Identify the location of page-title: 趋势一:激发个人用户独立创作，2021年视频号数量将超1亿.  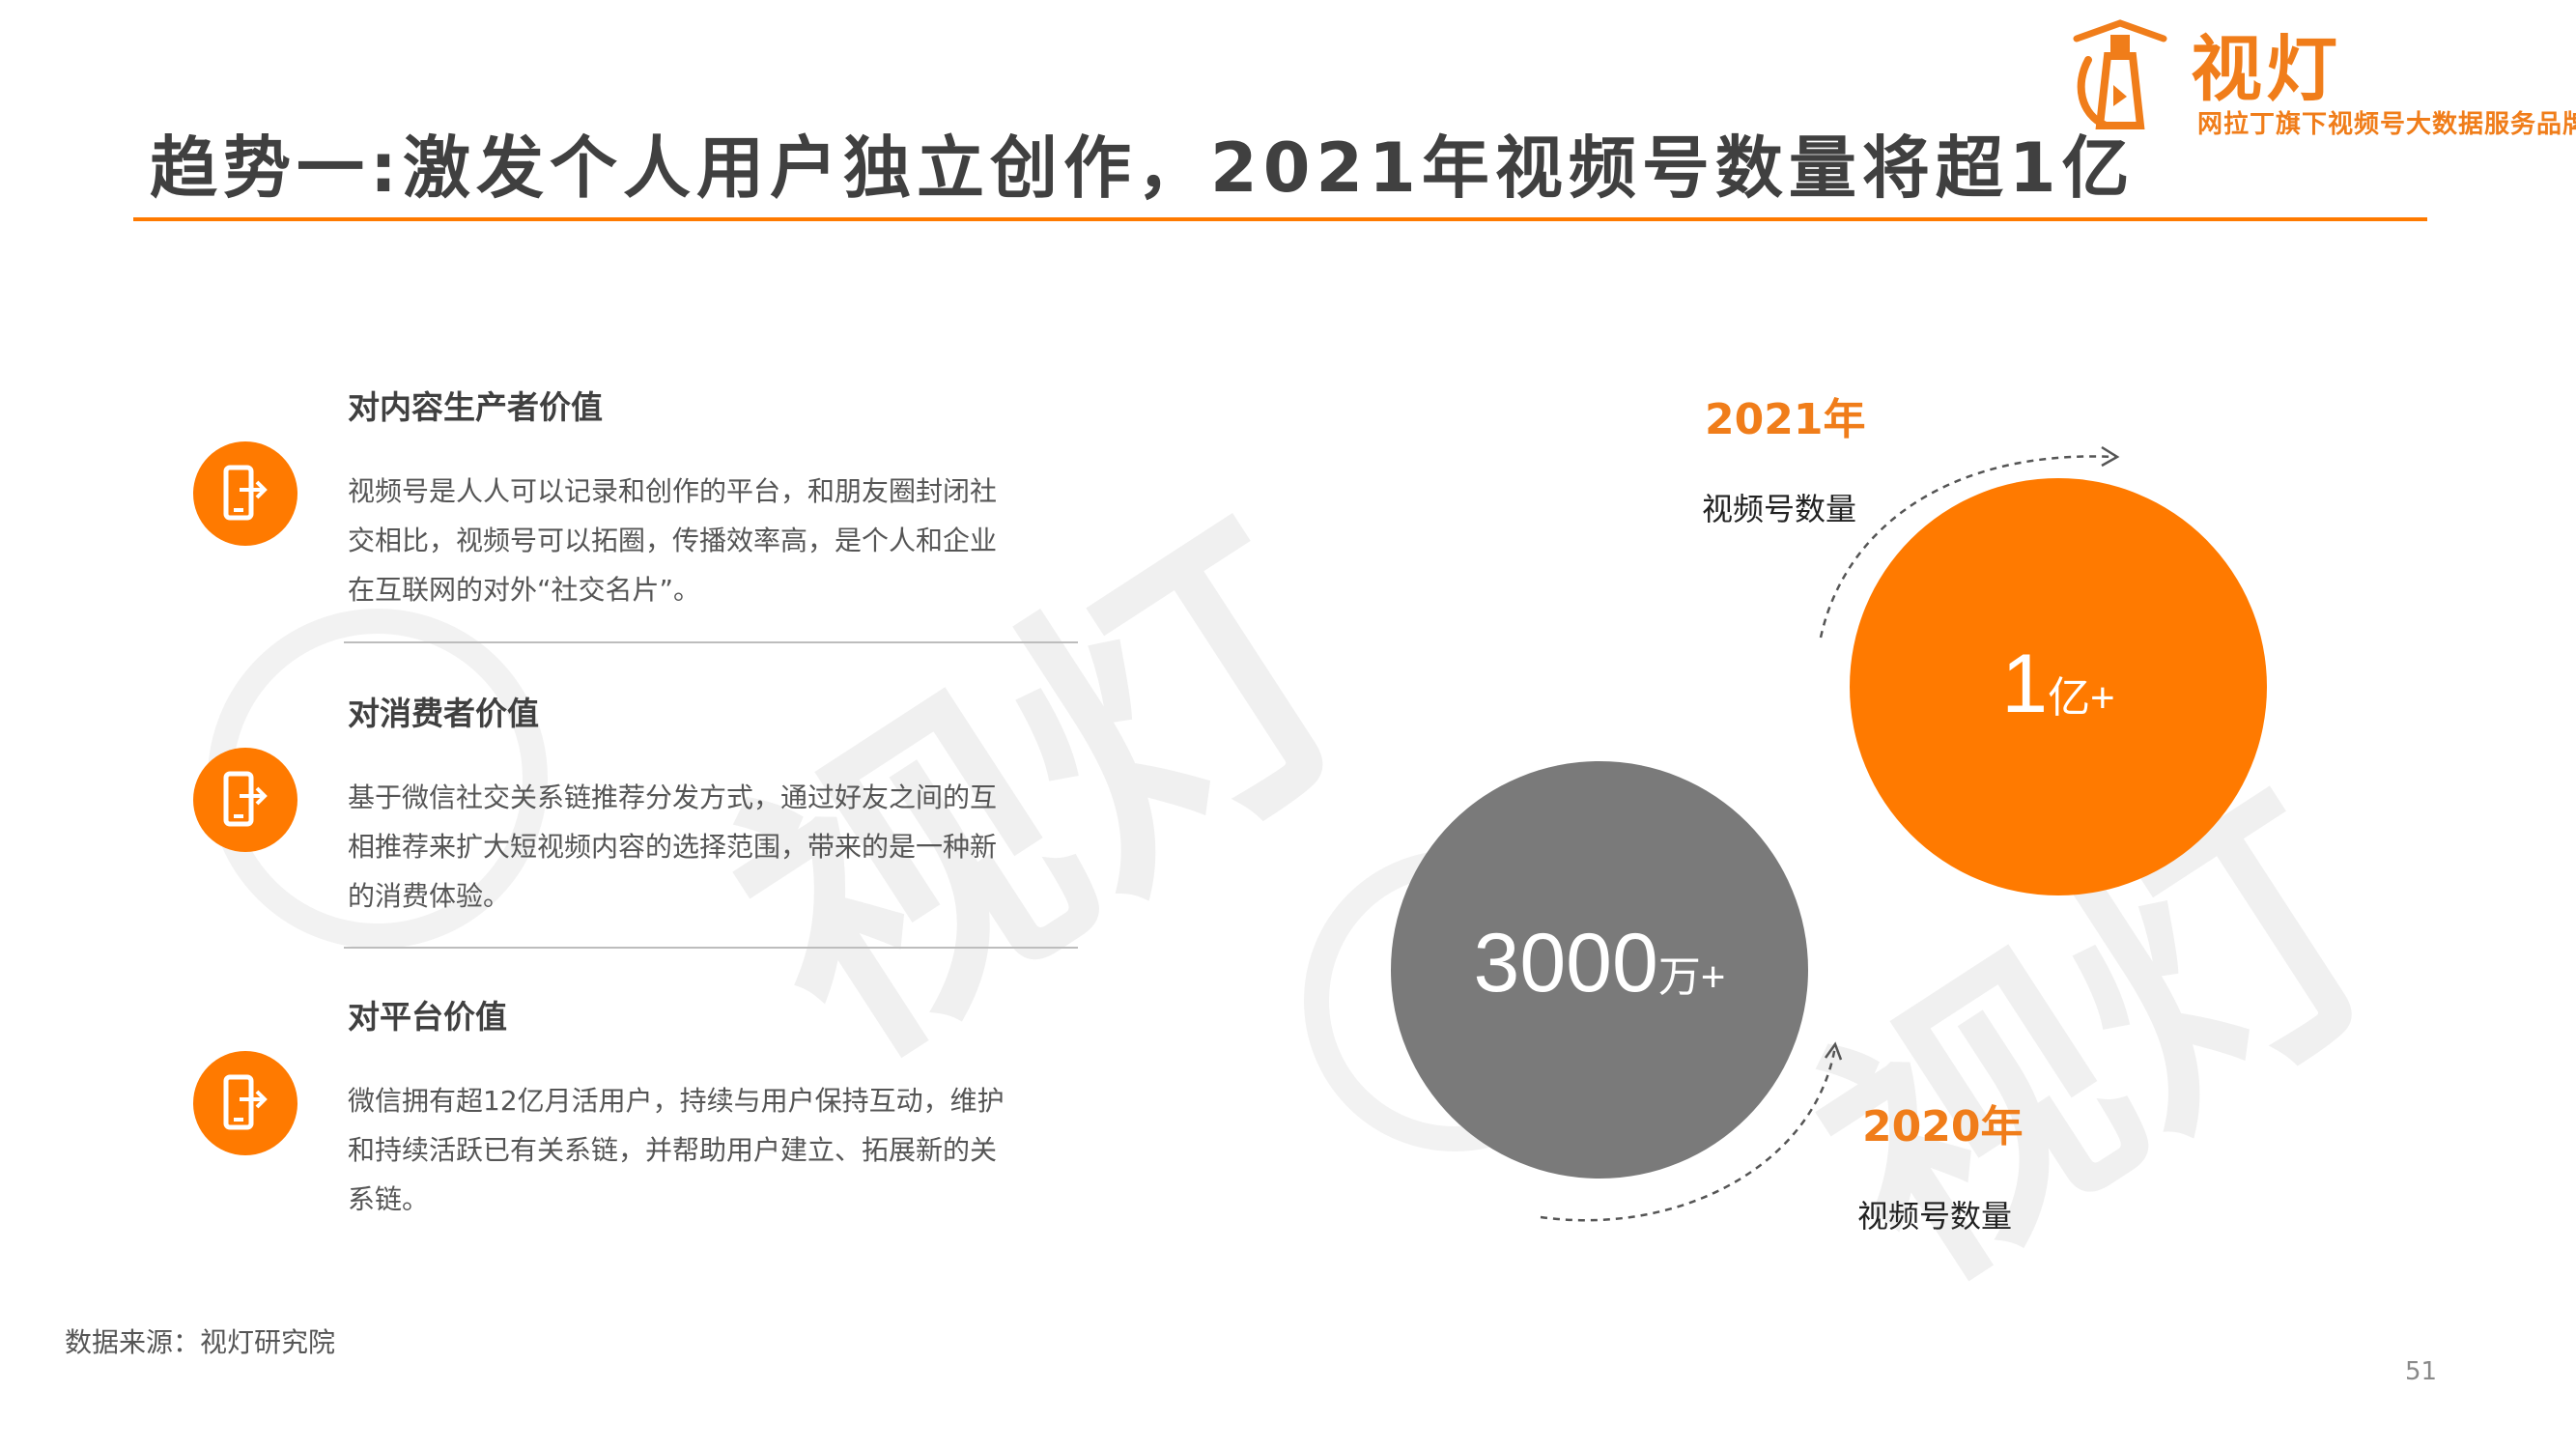
(1143, 168).